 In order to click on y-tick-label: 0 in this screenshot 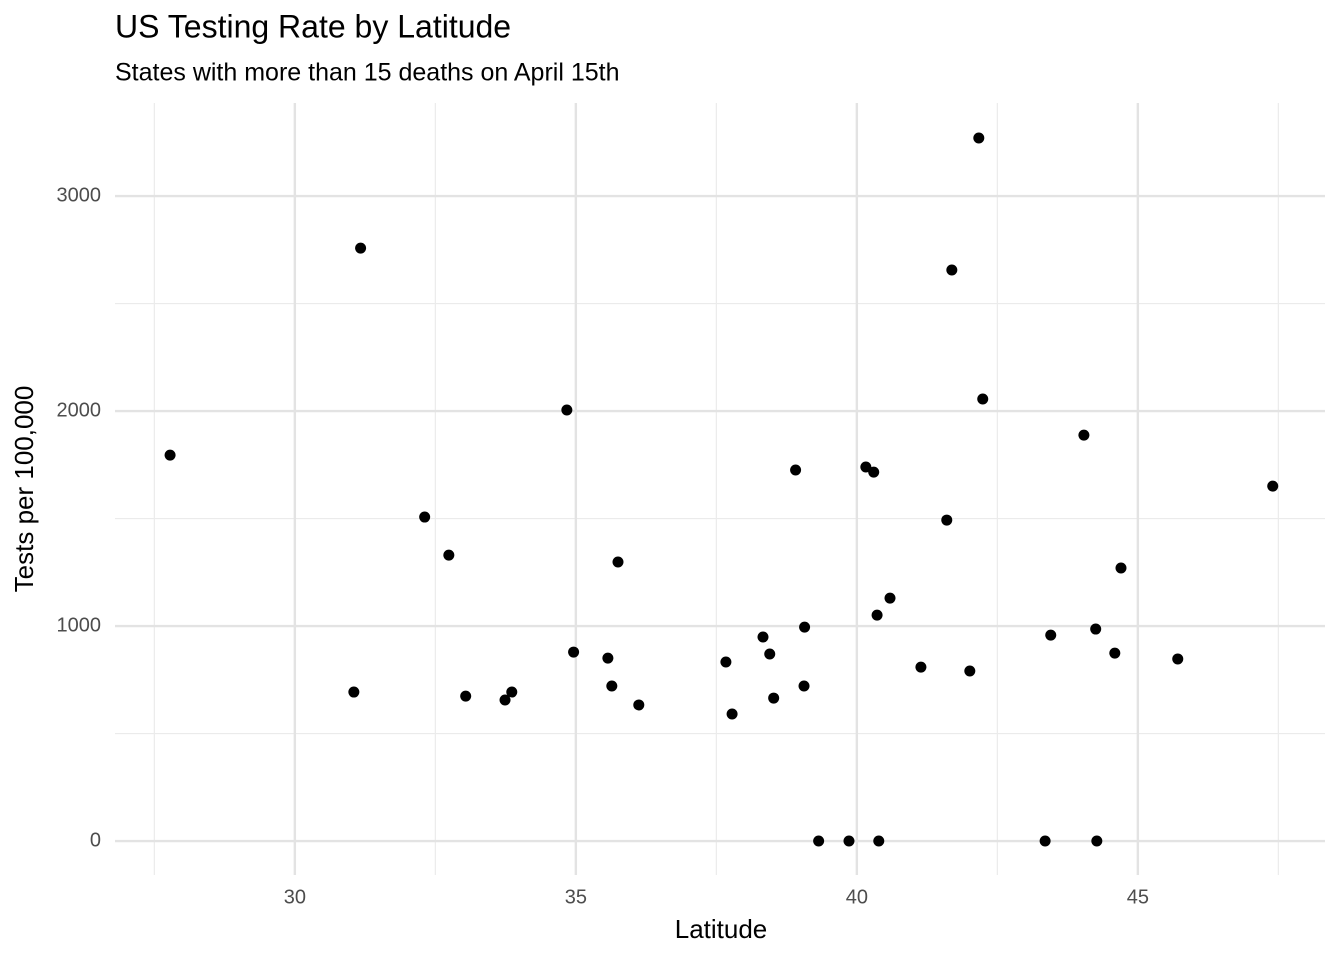, I will do `click(95, 840)`.